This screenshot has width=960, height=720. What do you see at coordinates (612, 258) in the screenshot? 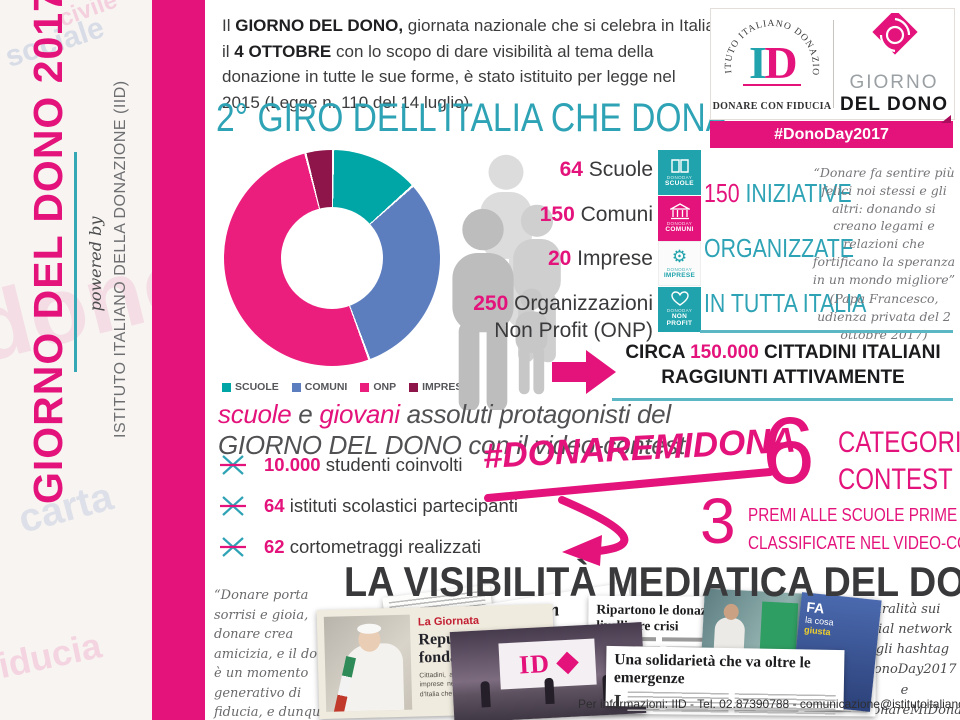
I see `stat-label: Imprese` at bounding box center [612, 258].